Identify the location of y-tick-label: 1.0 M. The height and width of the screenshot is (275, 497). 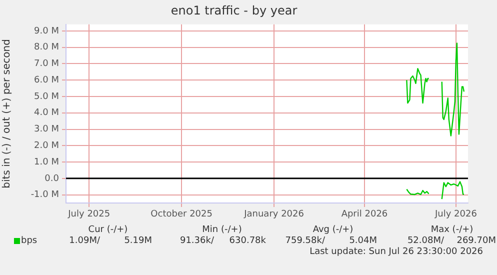
(46, 162).